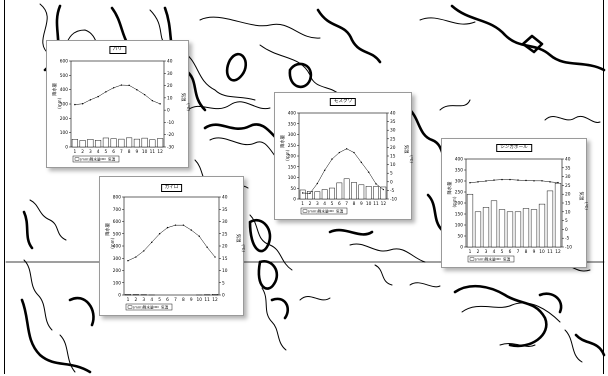  Describe the element at coordinates (117, 210) in the screenshot. I see `left-axis-tick-label: 700` at that location.